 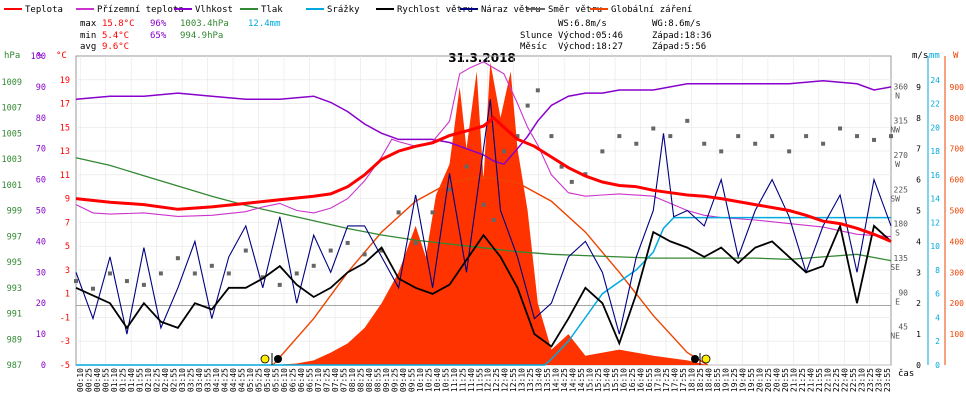 I want to click on x-tick-label: 23:40, so click(x=878, y=380).